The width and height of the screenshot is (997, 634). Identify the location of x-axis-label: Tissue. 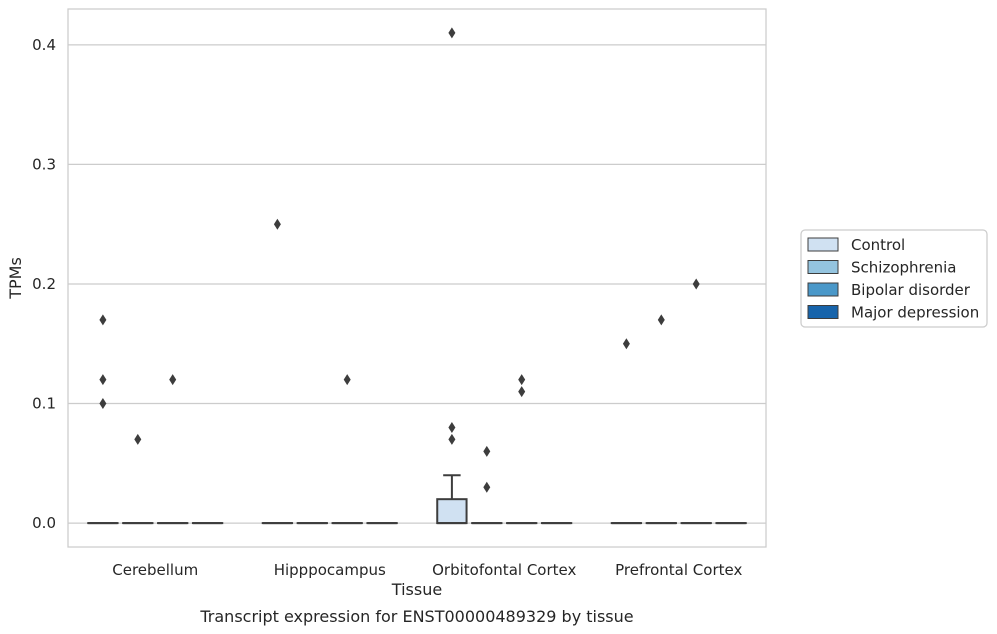
(416, 589).